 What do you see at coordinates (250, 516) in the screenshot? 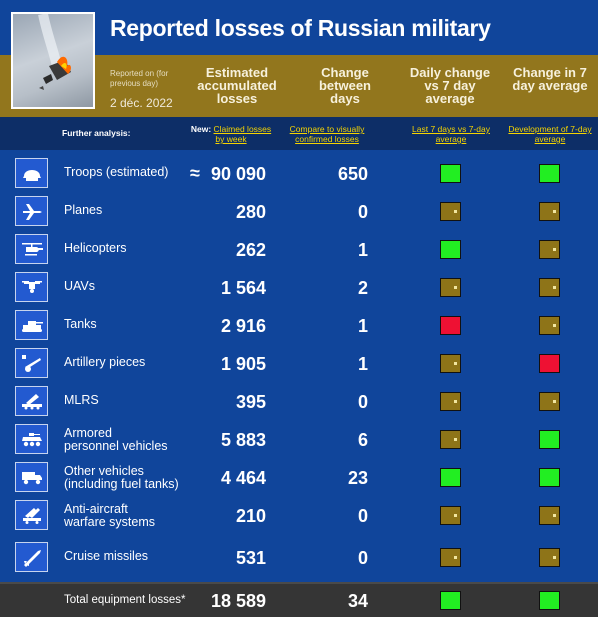
I see `estimated-value: 210` at bounding box center [250, 516].